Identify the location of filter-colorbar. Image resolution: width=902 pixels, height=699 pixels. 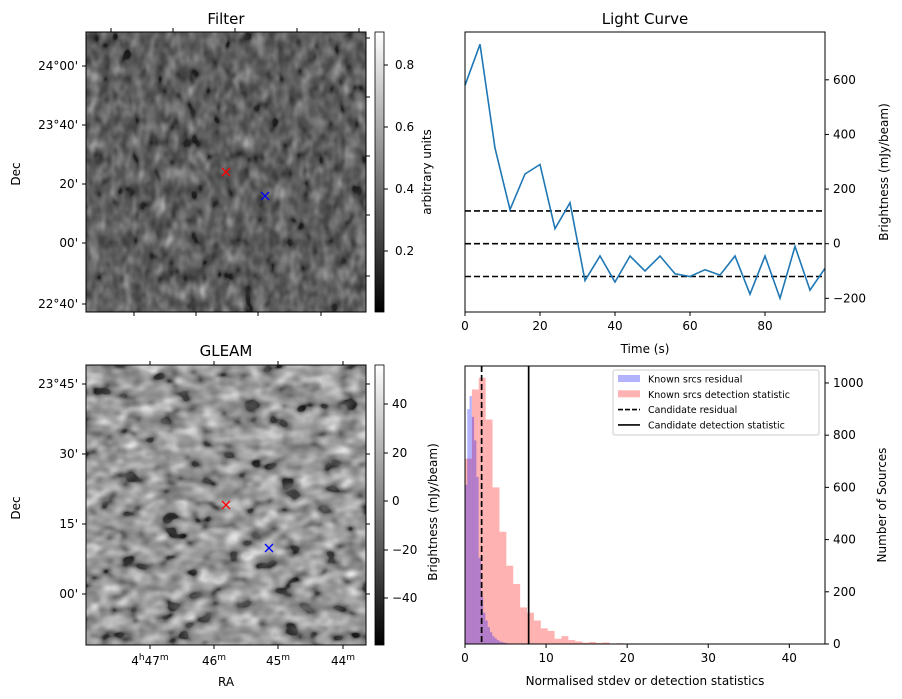
(379, 172).